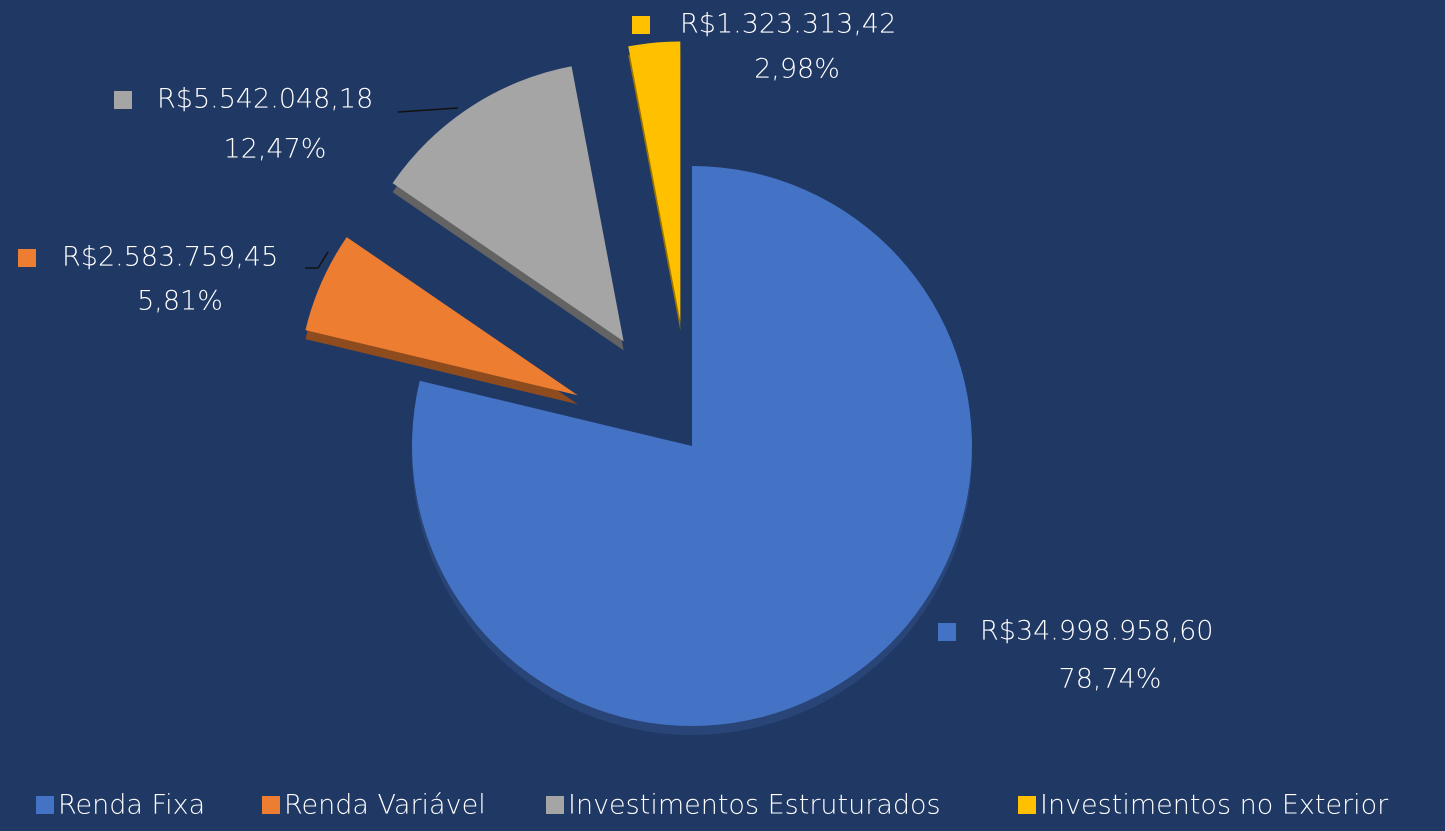 The height and width of the screenshot is (831, 1445). What do you see at coordinates (754, 805) in the screenshot?
I see `legend-label: Investimentos Estruturados` at bounding box center [754, 805].